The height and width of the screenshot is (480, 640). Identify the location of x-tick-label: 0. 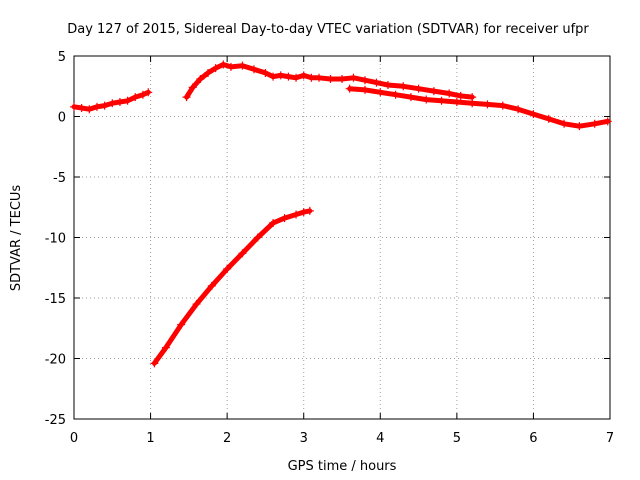
(74, 438).